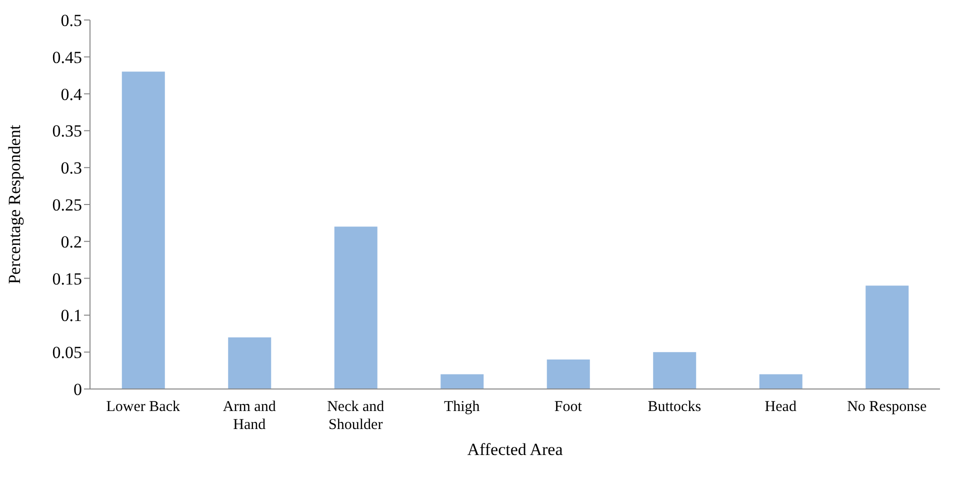 The height and width of the screenshot is (477, 956). Describe the element at coordinates (67, 131) in the screenshot. I see `y-tick-label: 0.35` at that location.